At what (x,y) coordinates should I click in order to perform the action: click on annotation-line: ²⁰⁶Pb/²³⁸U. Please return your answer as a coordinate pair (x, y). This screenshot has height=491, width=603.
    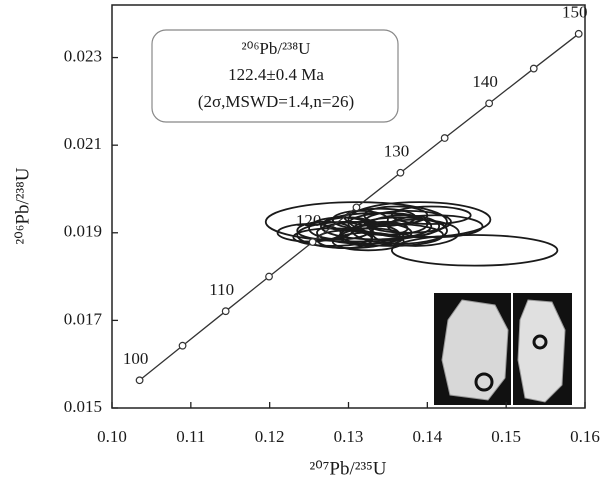
    Looking at the image, I should click on (276, 48).